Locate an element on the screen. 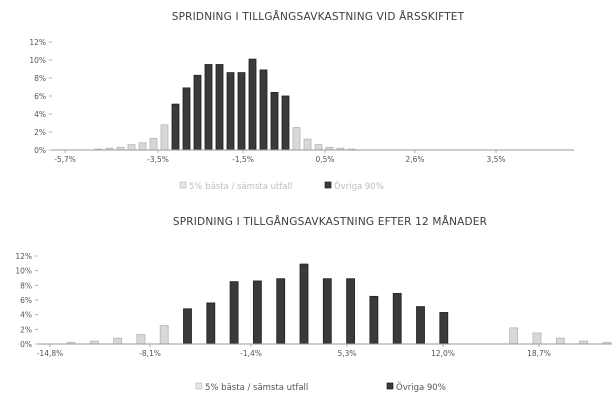 The image size is (616, 398). x-tick-label: 12,0% is located at coordinates (443, 353).